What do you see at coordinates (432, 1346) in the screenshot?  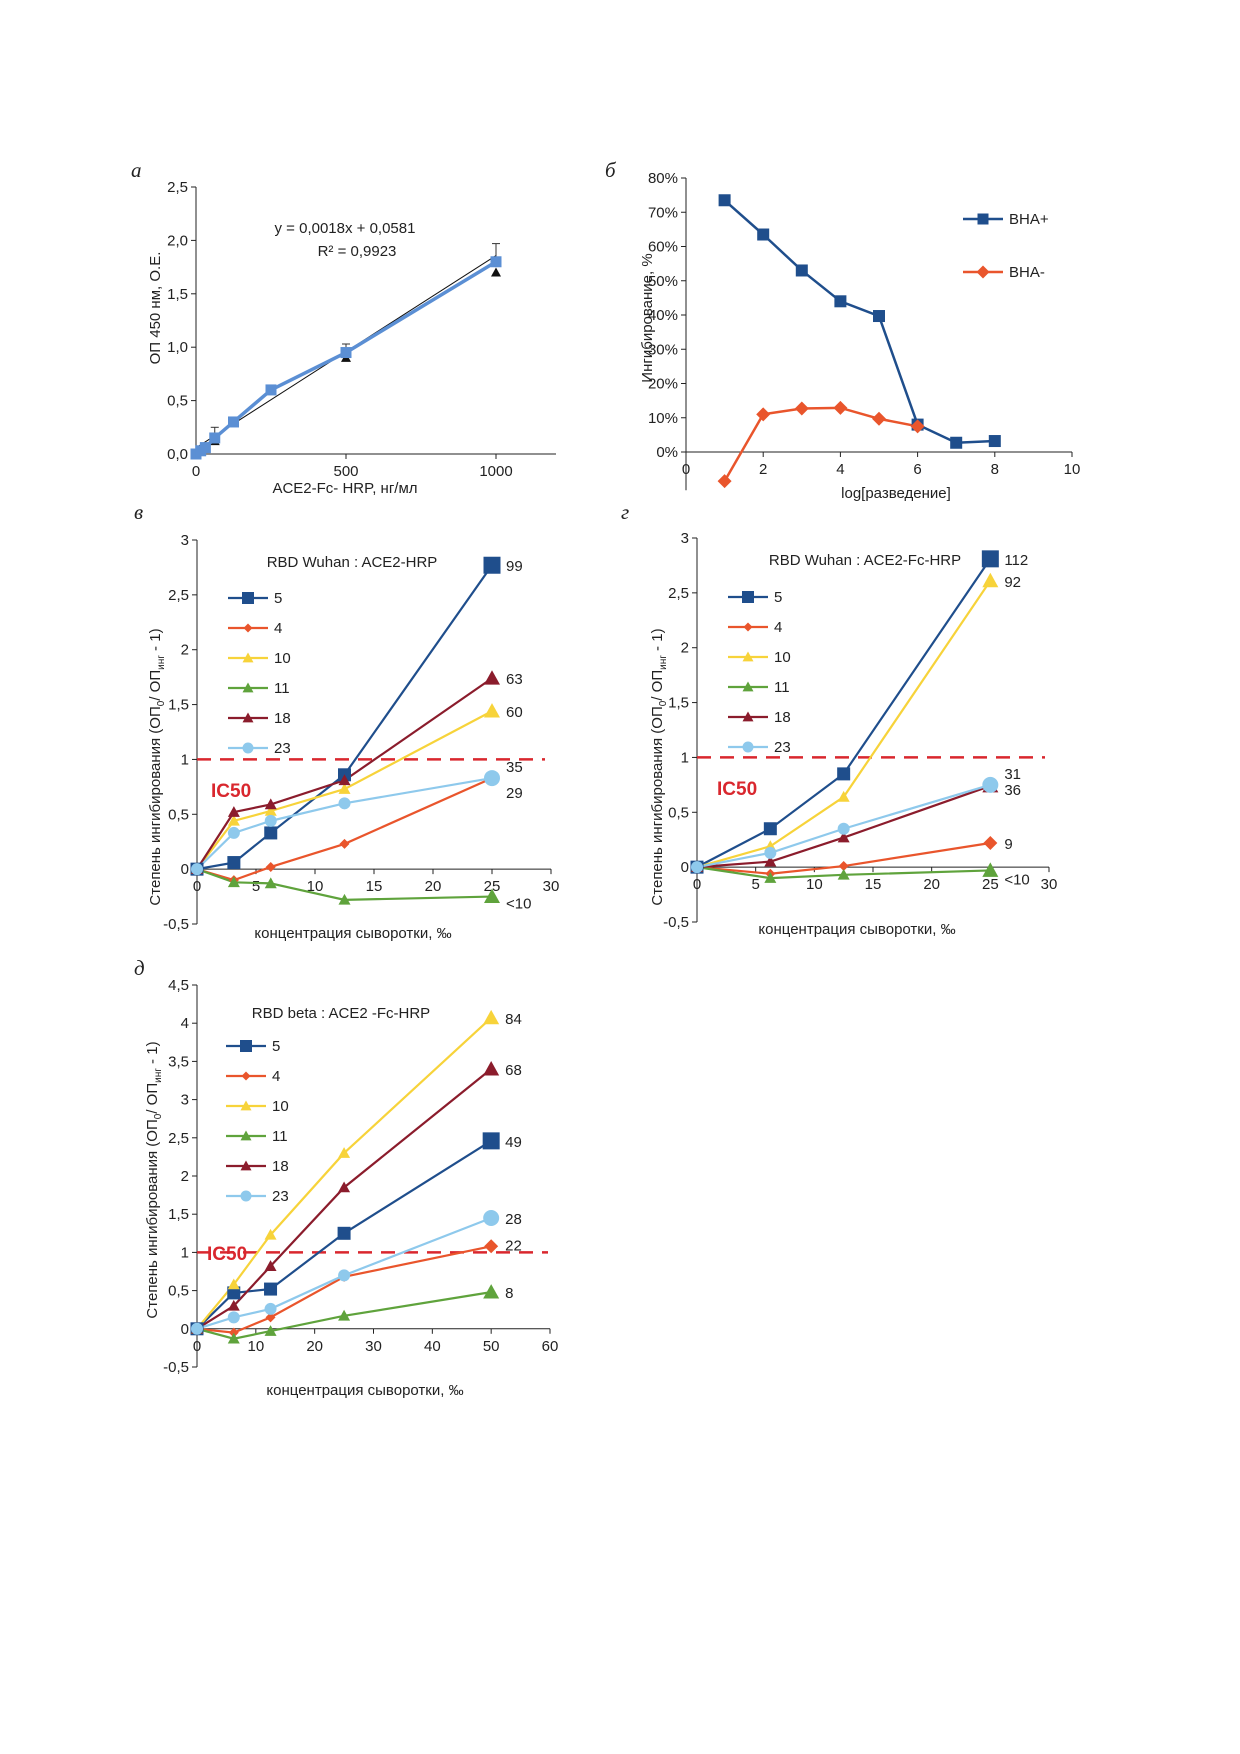 I see `x-tick-label: 40` at bounding box center [432, 1346].